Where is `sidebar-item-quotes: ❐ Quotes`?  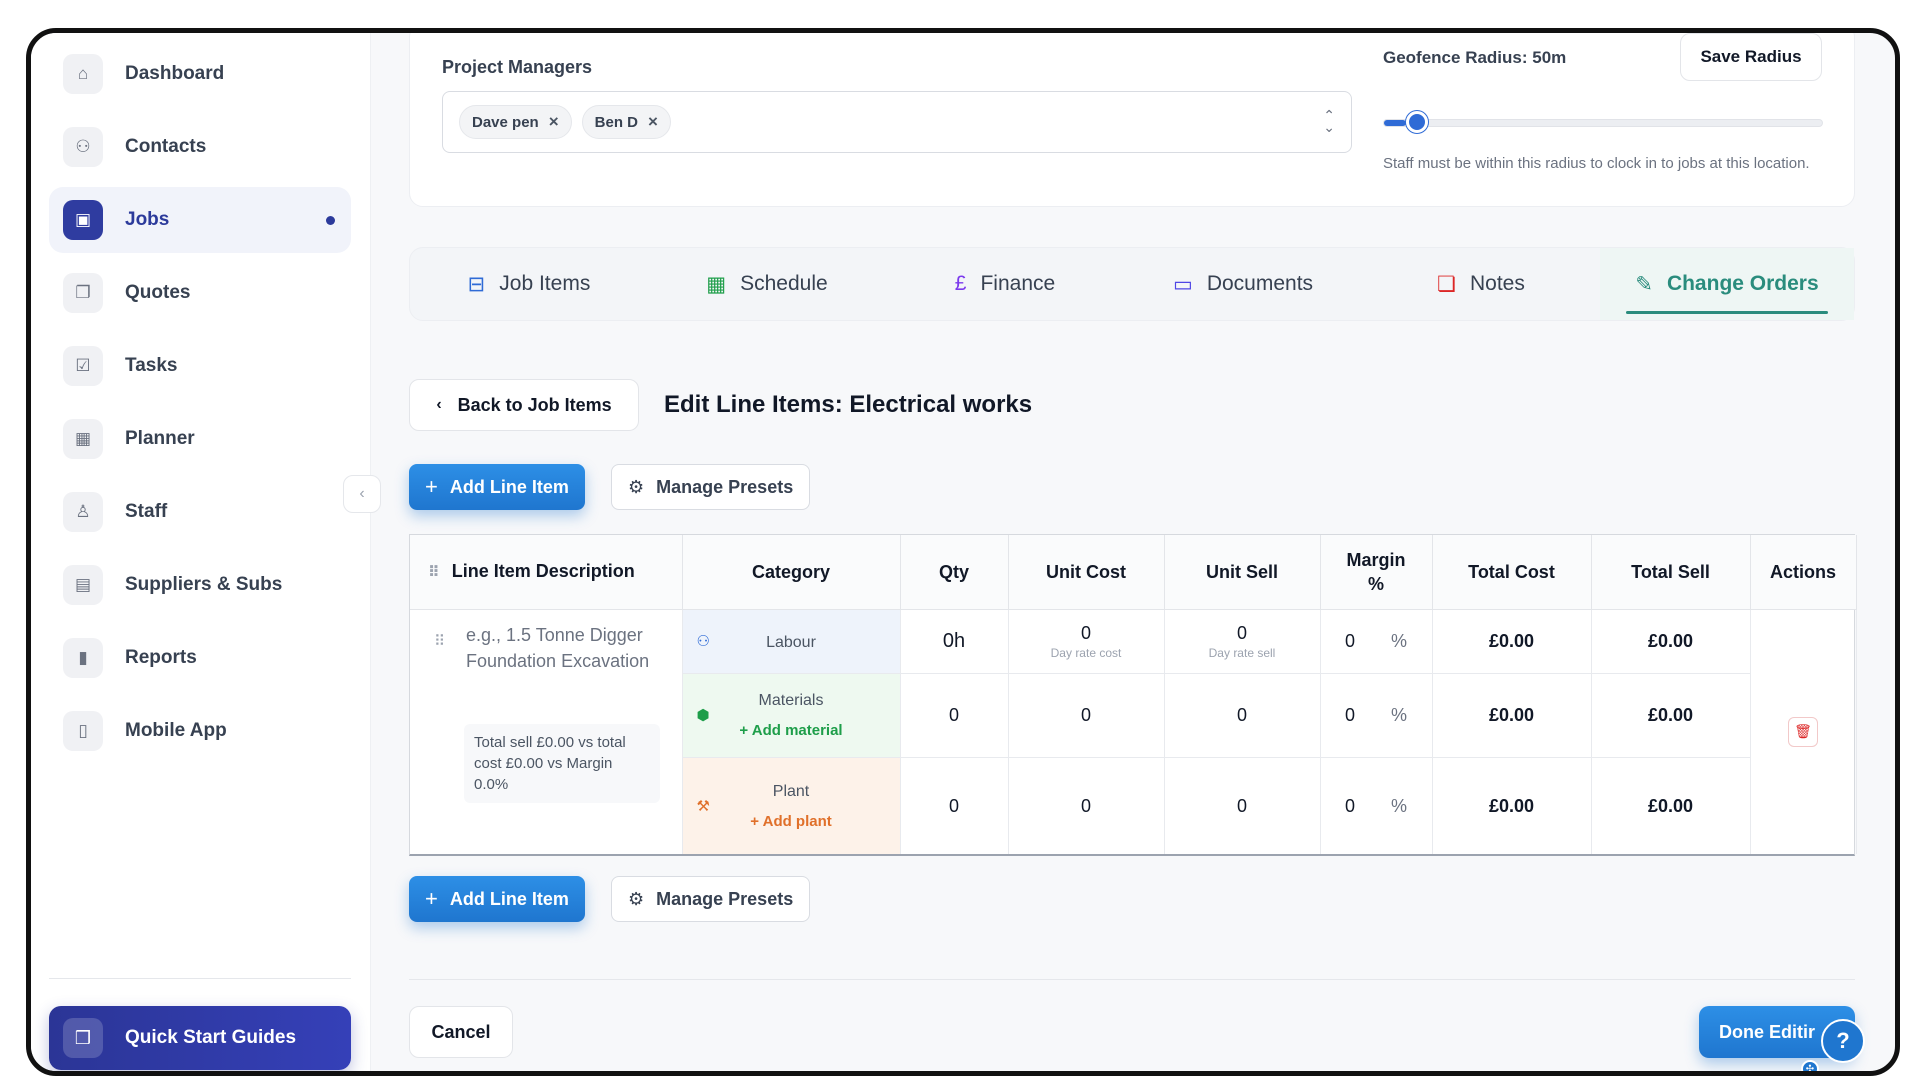
sidebar-item-quotes: ❐ Quotes is located at coordinates (200, 293).